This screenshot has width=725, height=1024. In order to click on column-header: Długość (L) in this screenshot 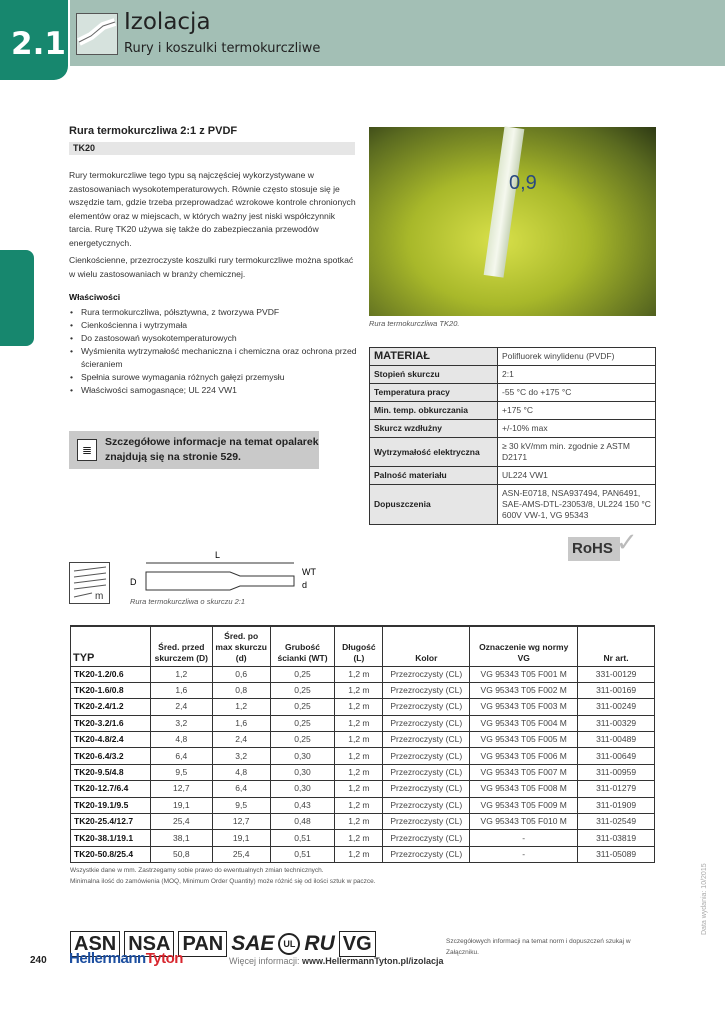, I will do `click(359, 646)`.